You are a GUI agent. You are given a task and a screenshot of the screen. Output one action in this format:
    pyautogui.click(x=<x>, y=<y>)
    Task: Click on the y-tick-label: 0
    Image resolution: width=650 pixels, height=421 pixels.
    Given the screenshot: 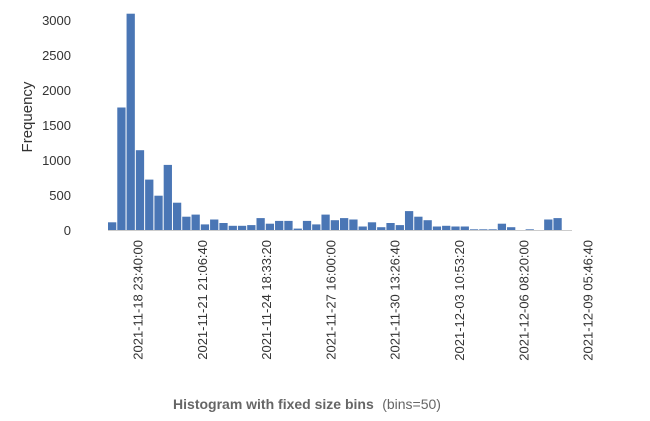 What is the action you would take?
    pyautogui.click(x=67, y=230)
    